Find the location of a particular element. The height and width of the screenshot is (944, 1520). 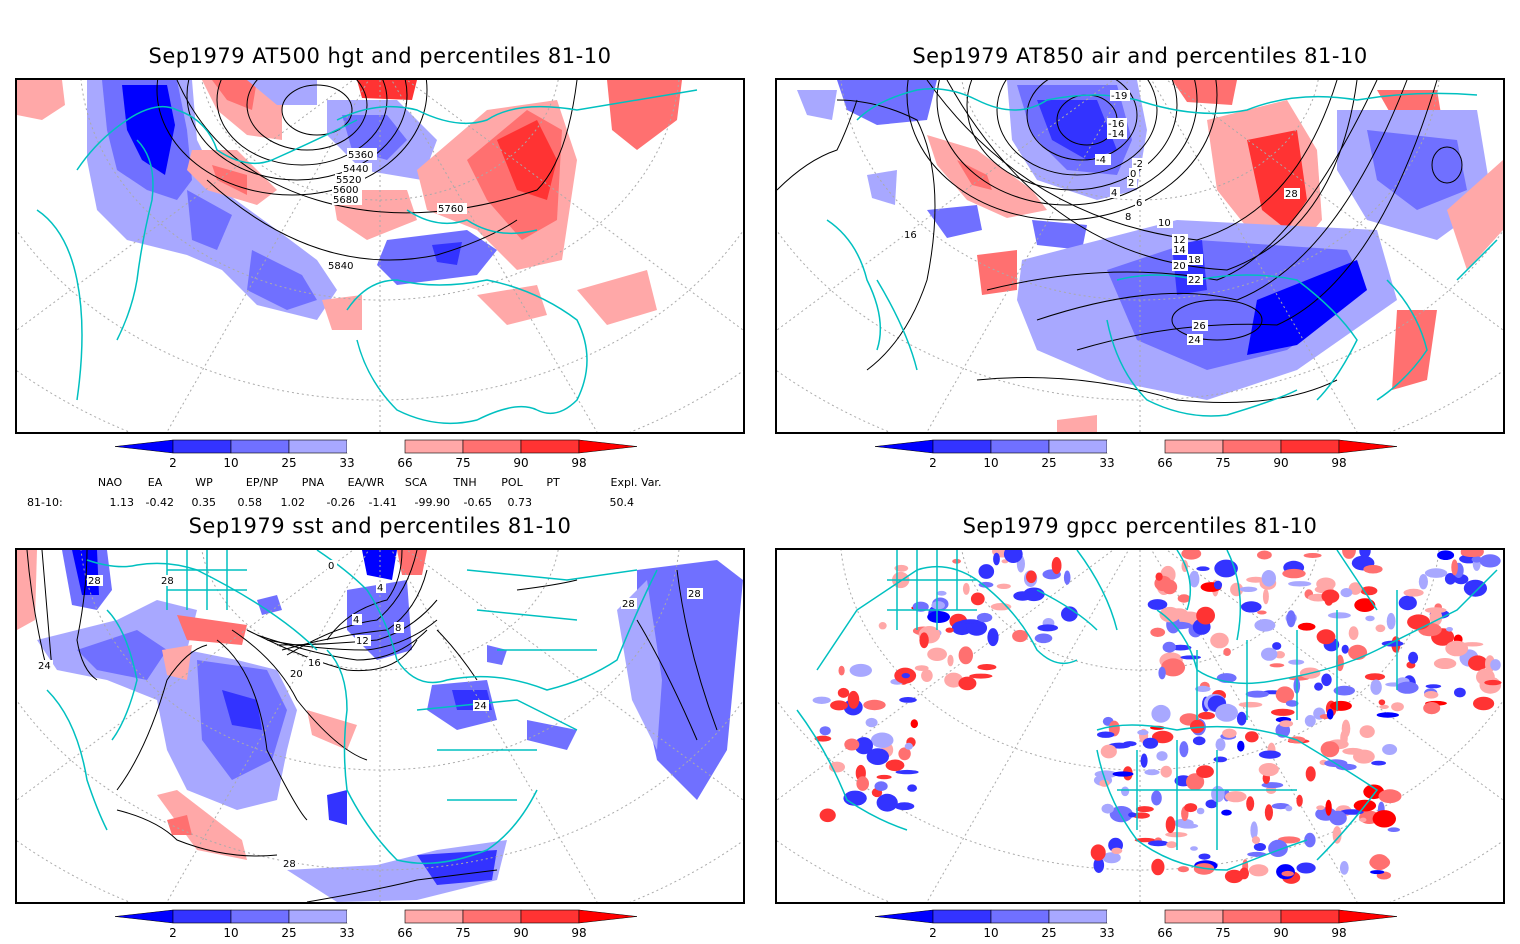

index-header: EA is located at coordinates (155, 482).